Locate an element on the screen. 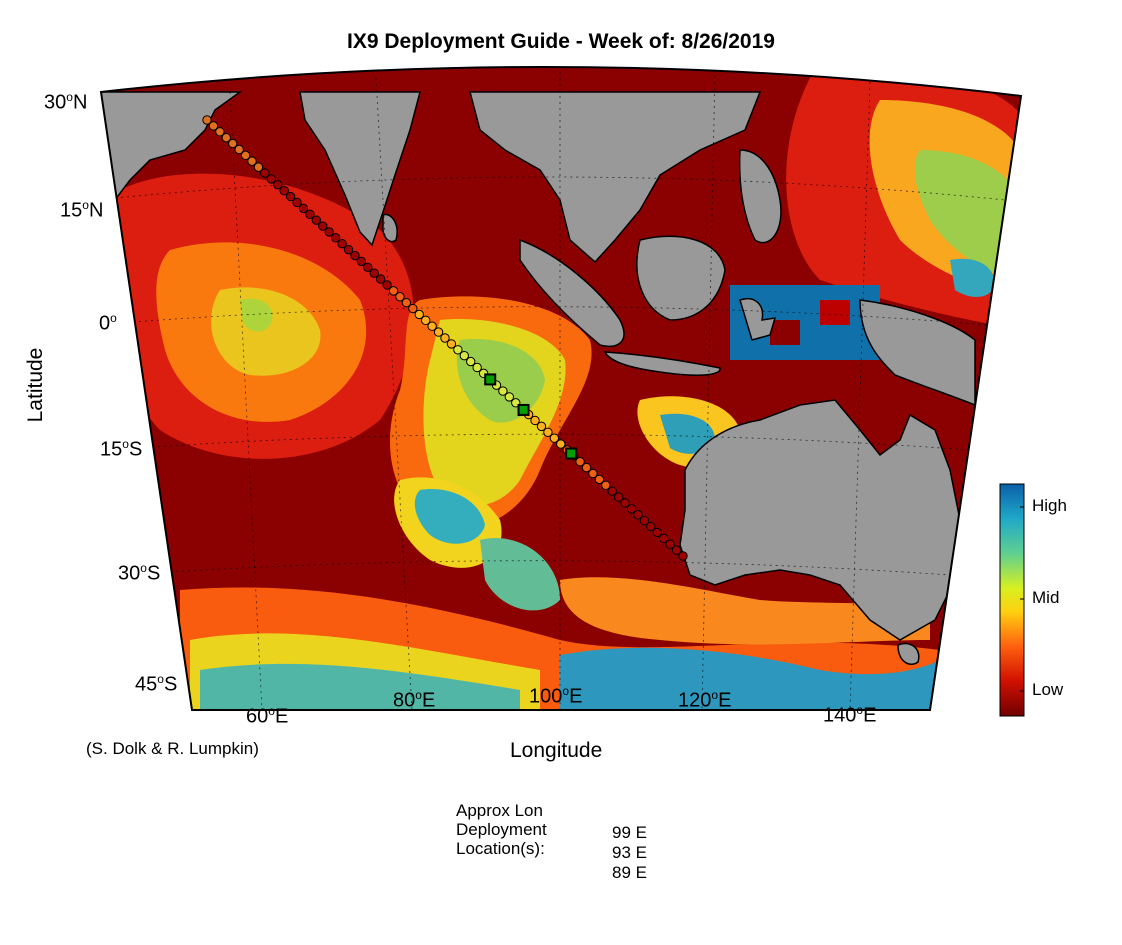  credit-text: (S. Dolk & R. Lumpkin) is located at coordinates (172, 748).